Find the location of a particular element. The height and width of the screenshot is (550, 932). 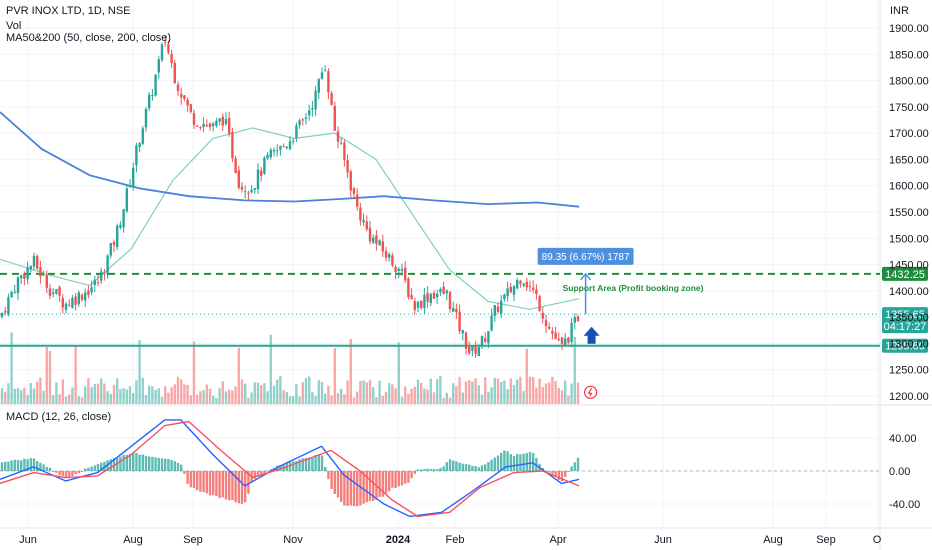

price-tick-label: 1700.00 is located at coordinates (909, 134).